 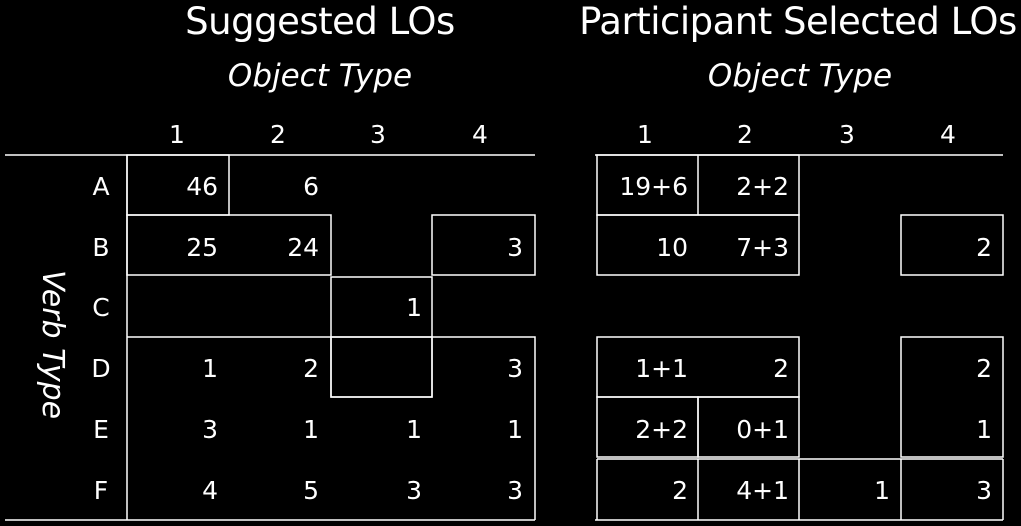 I want to click on left-cell-b2: 24, so click(x=303, y=247).